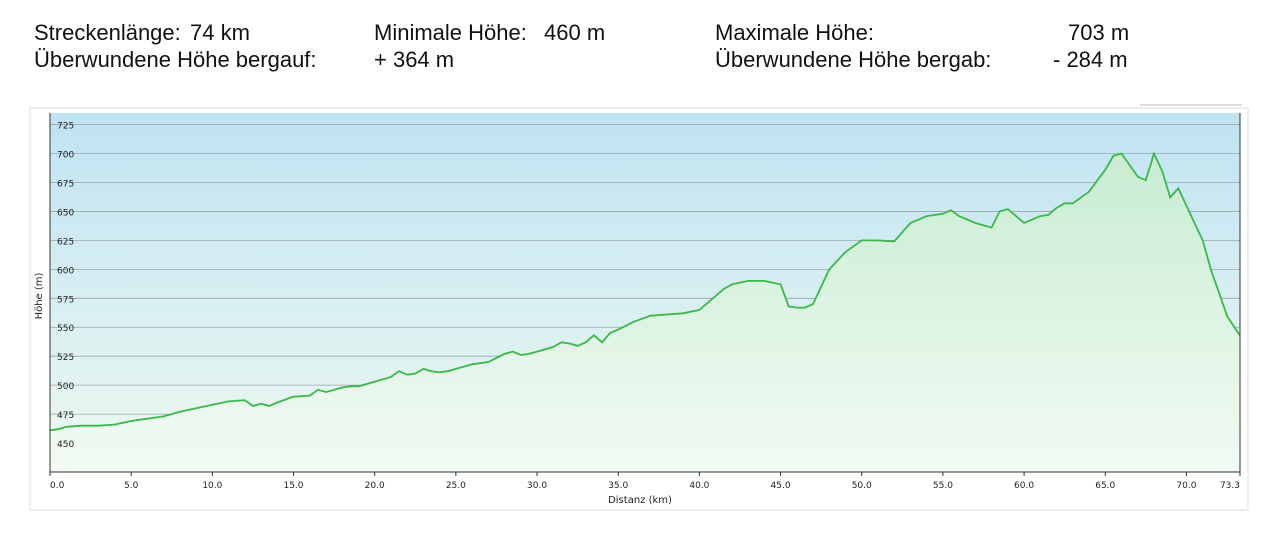  What do you see at coordinates (65, 242) in the screenshot?
I see `y-tick-label: 625` at bounding box center [65, 242].